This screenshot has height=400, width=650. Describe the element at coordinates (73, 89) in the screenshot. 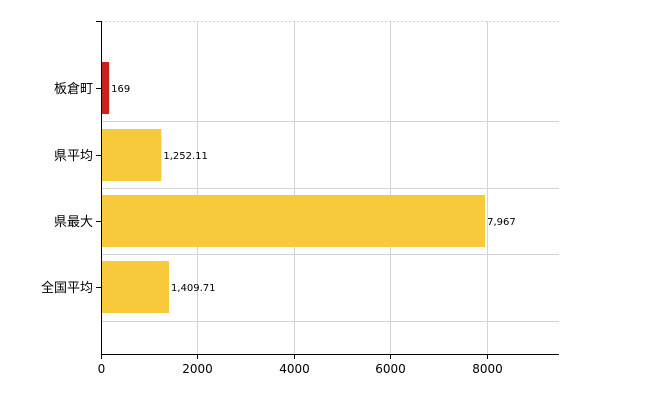

I see `category-label: 板倉町` at that location.